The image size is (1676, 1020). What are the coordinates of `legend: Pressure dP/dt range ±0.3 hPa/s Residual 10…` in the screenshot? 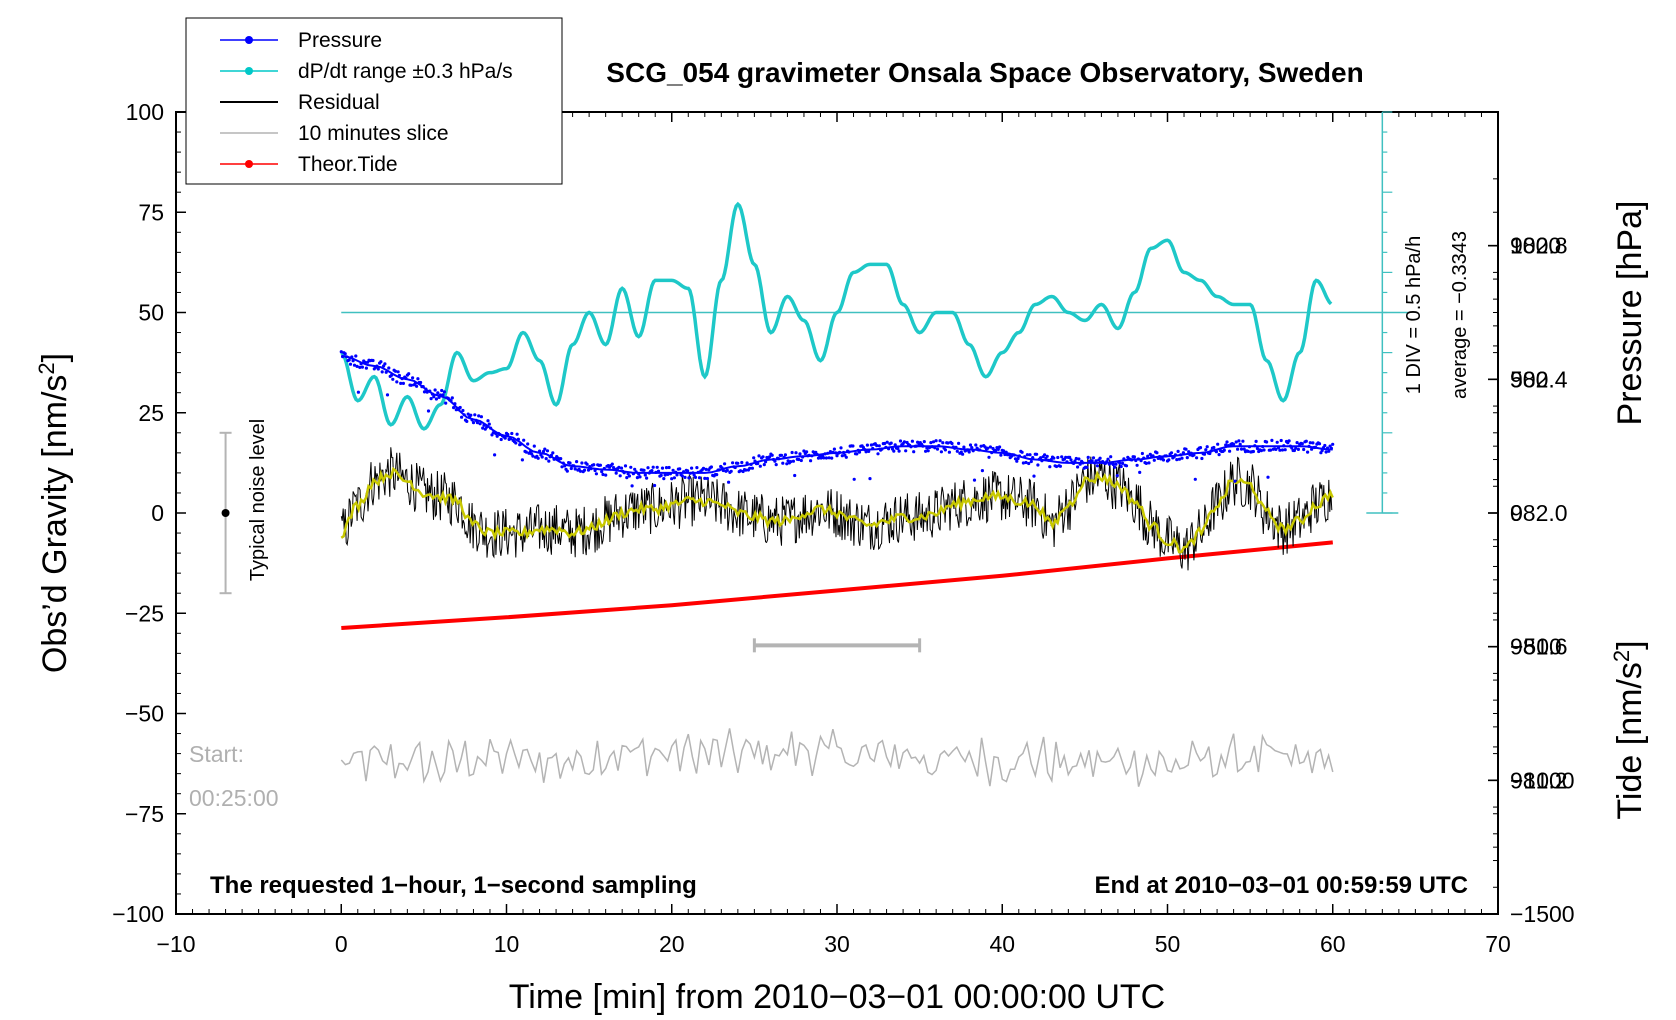 It's located at (374, 101).